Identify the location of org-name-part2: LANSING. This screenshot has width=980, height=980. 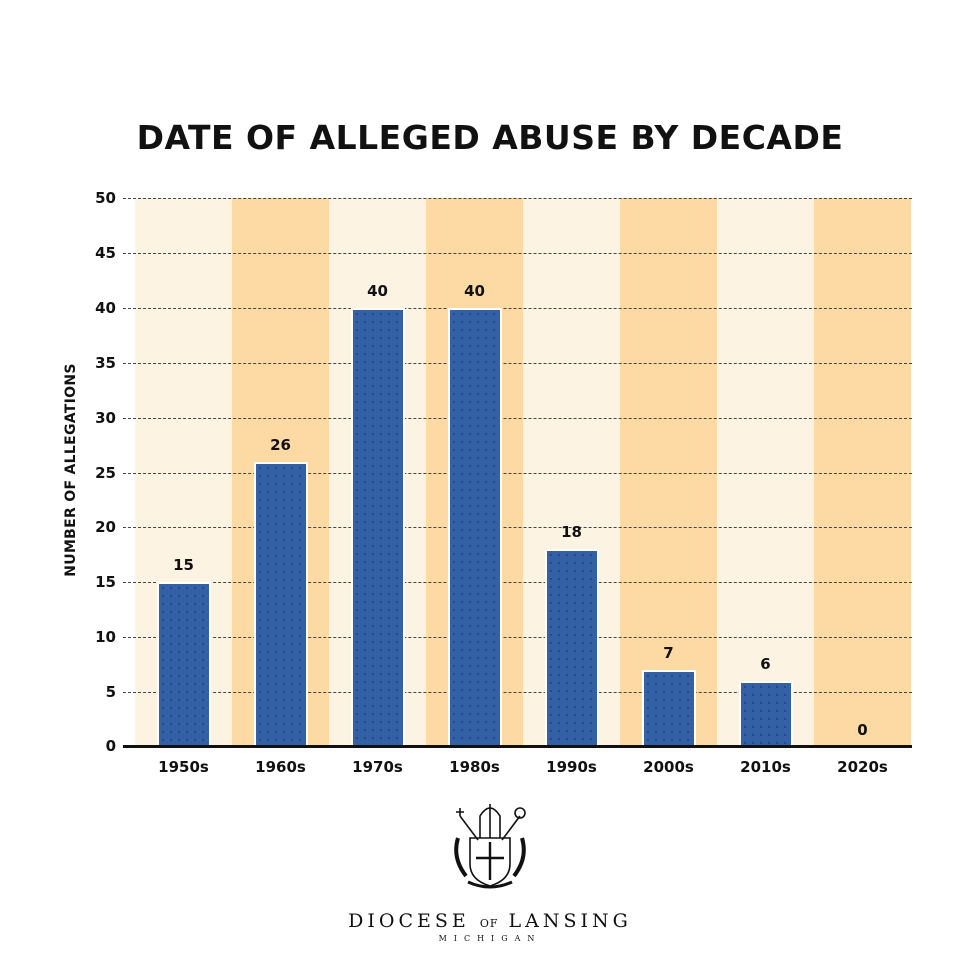
(570, 921).